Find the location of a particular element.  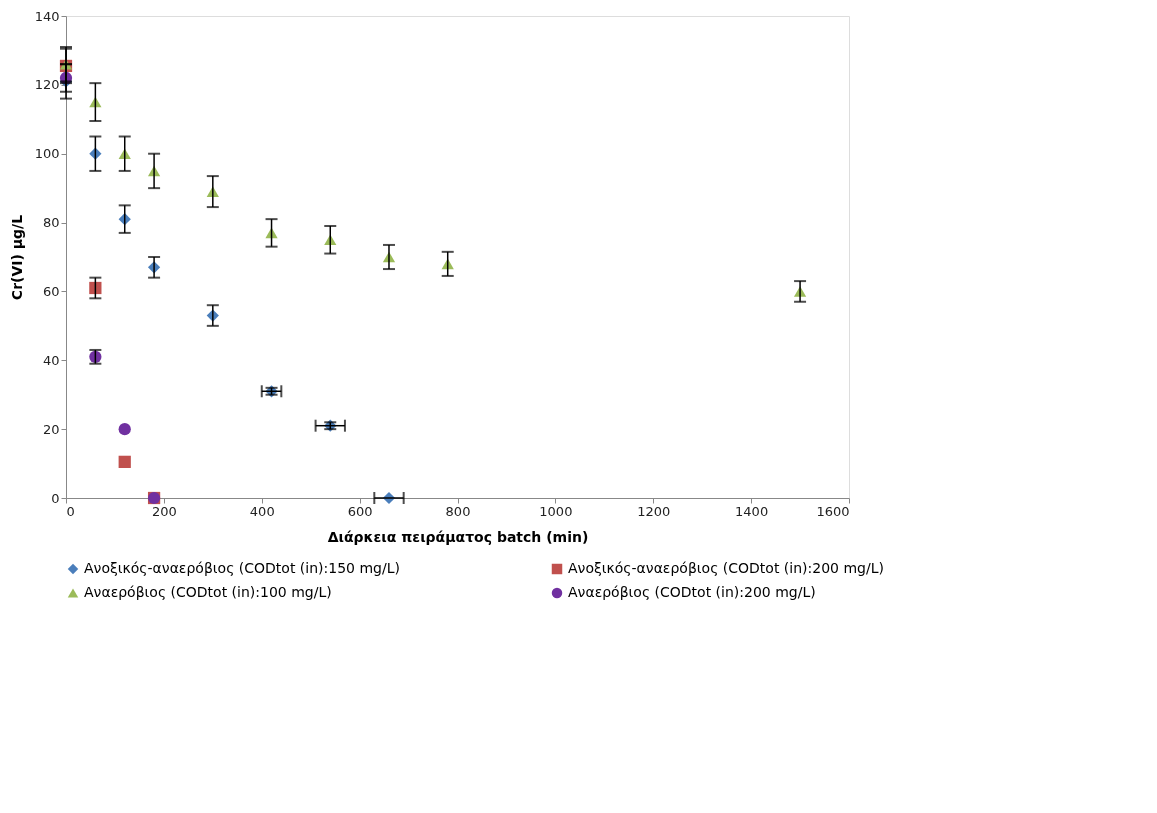

legend-label: Ανοξικός-αναερόβιος (CODtot (in):200 mg/L) is located at coordinates (726, 568).